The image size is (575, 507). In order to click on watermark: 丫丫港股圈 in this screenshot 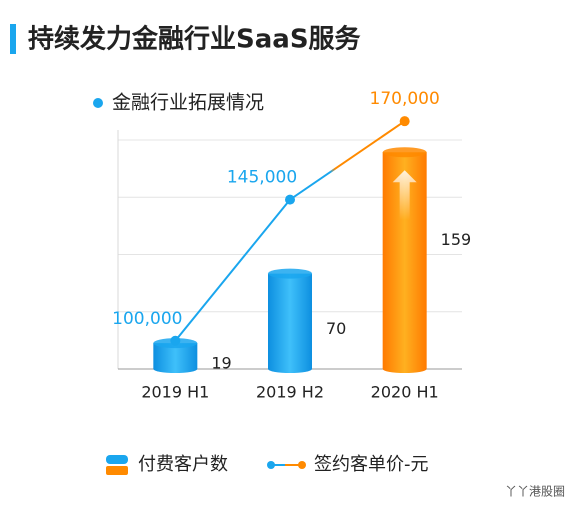, I will do `click(535, 492)`.